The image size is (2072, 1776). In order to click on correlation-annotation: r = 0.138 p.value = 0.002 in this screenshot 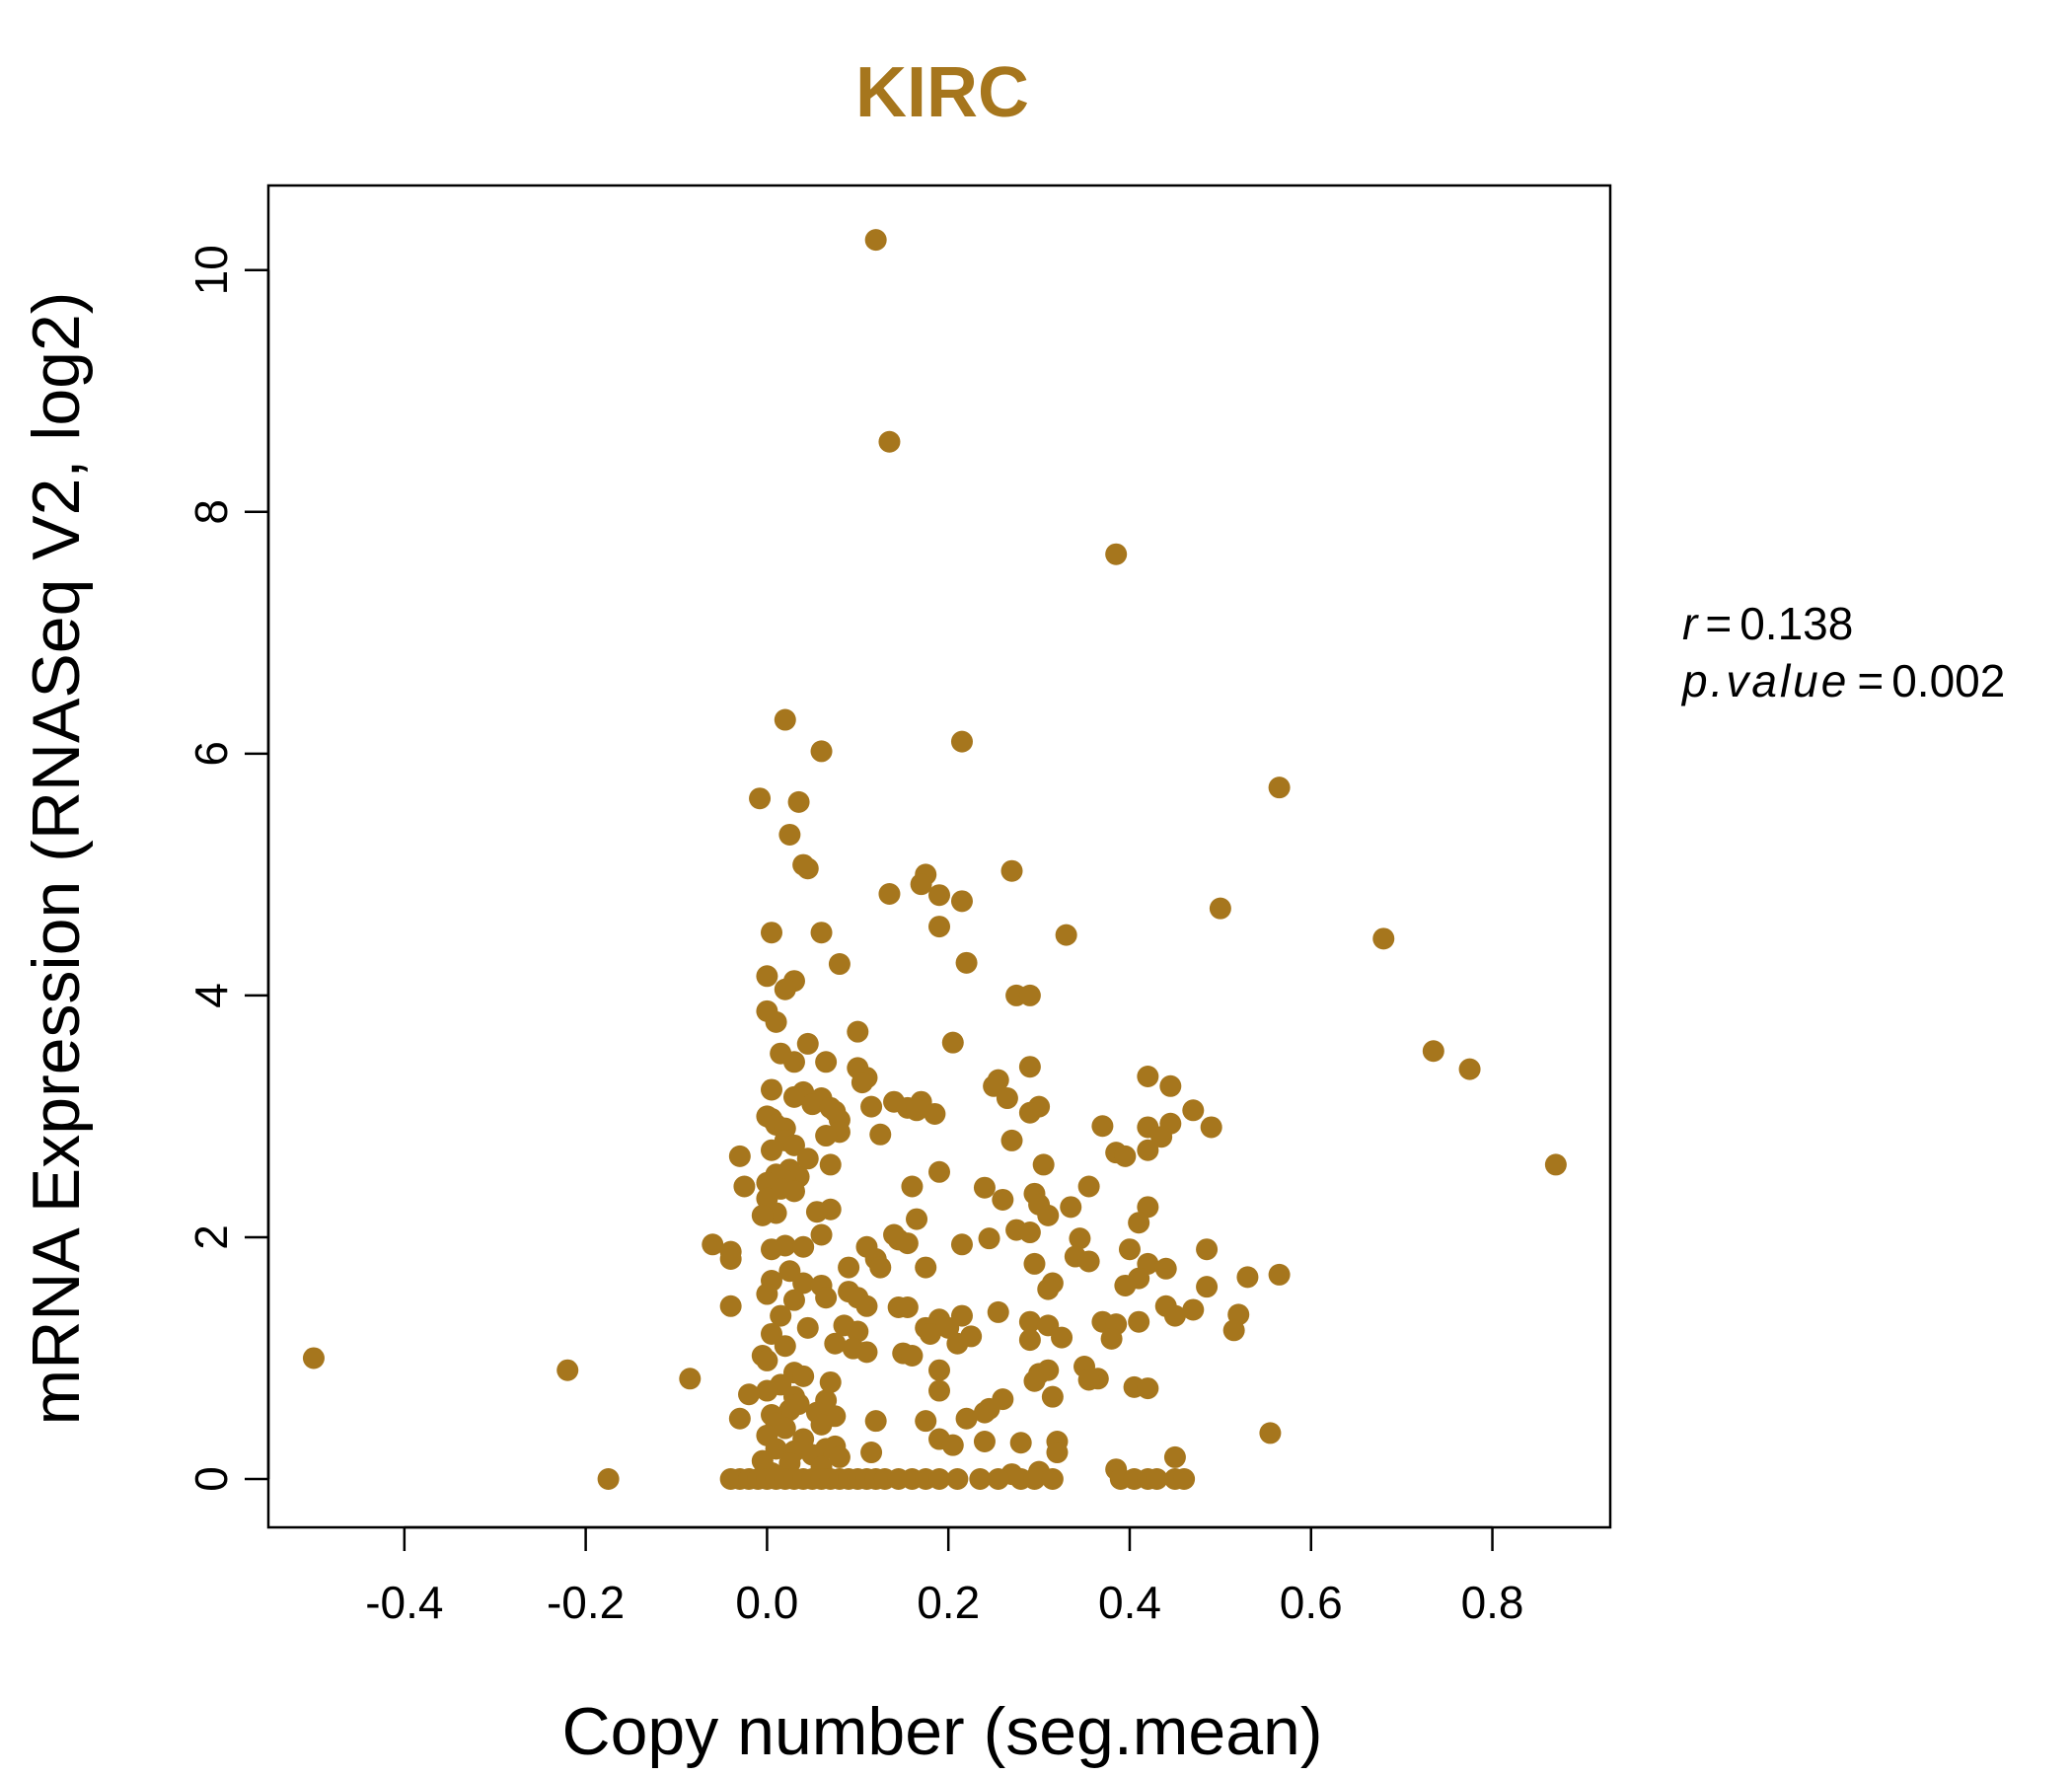, I will do `click(1843, 652)`.